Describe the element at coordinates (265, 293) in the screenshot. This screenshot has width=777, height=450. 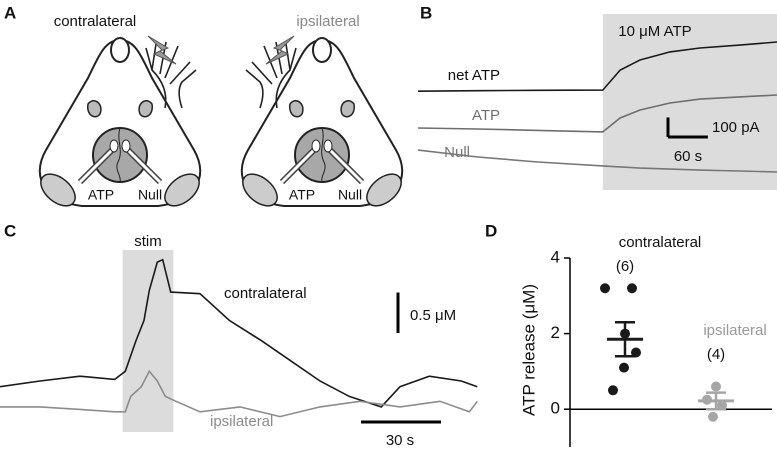
I see `series-label: contralateral` at that location.